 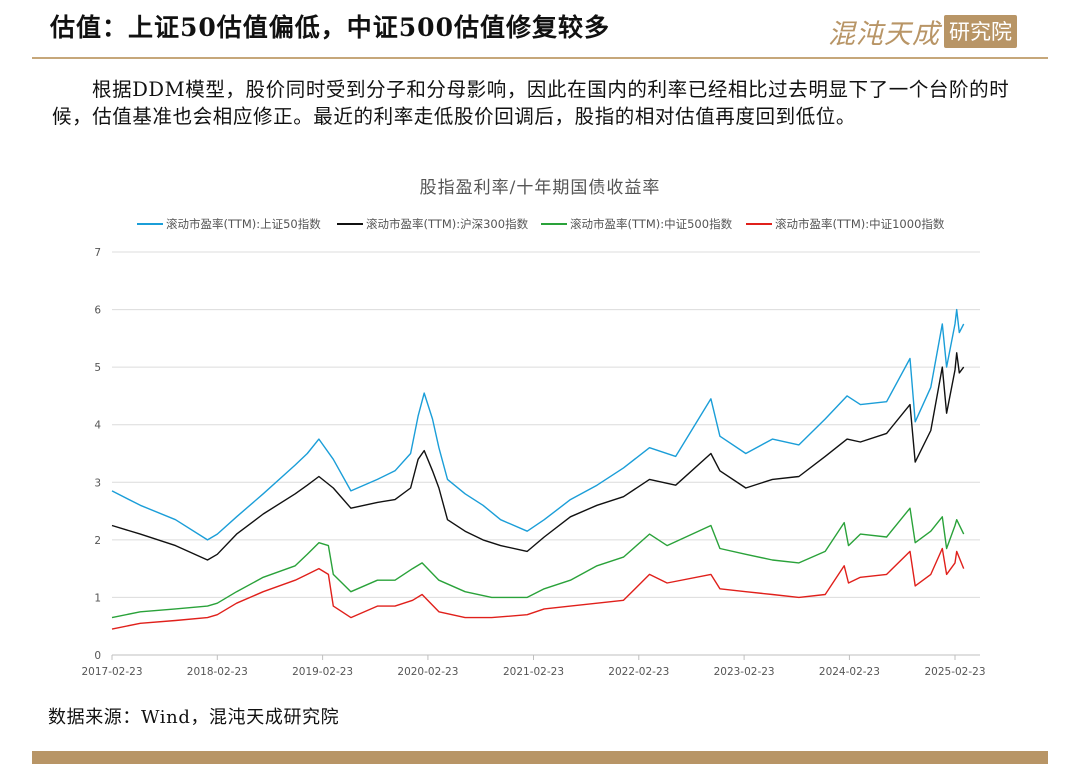 What do you see at coordinates (860, 224) in the screenshot?
I see `legend-label: 滚动市盈率(TTM):中证1000指数` at bounding box center [860, 224].